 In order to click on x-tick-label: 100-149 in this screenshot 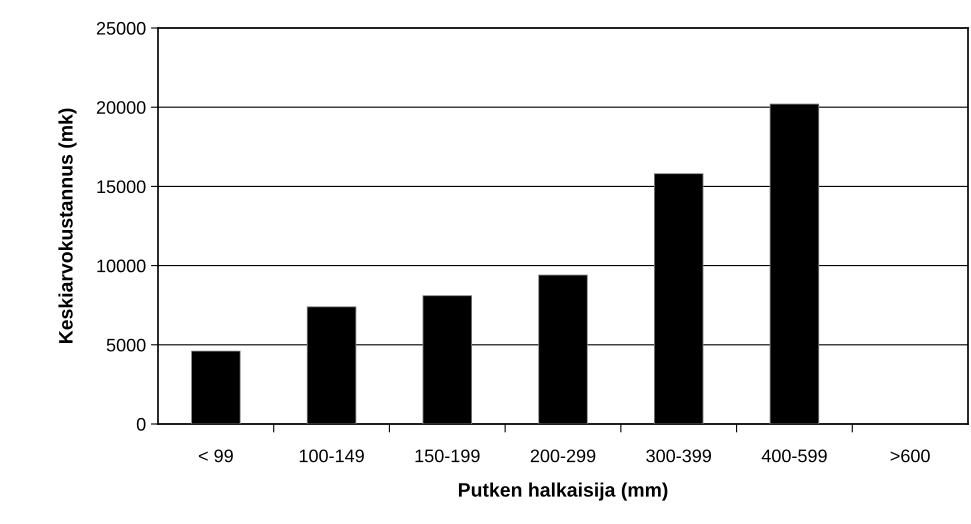, I will do `click(332, 455)`.